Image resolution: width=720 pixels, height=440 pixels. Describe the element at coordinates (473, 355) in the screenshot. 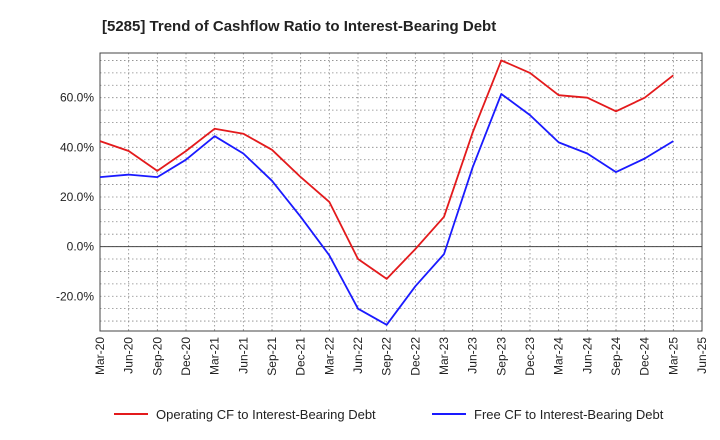

I see `x-tick-label: Jun-23` at that location.